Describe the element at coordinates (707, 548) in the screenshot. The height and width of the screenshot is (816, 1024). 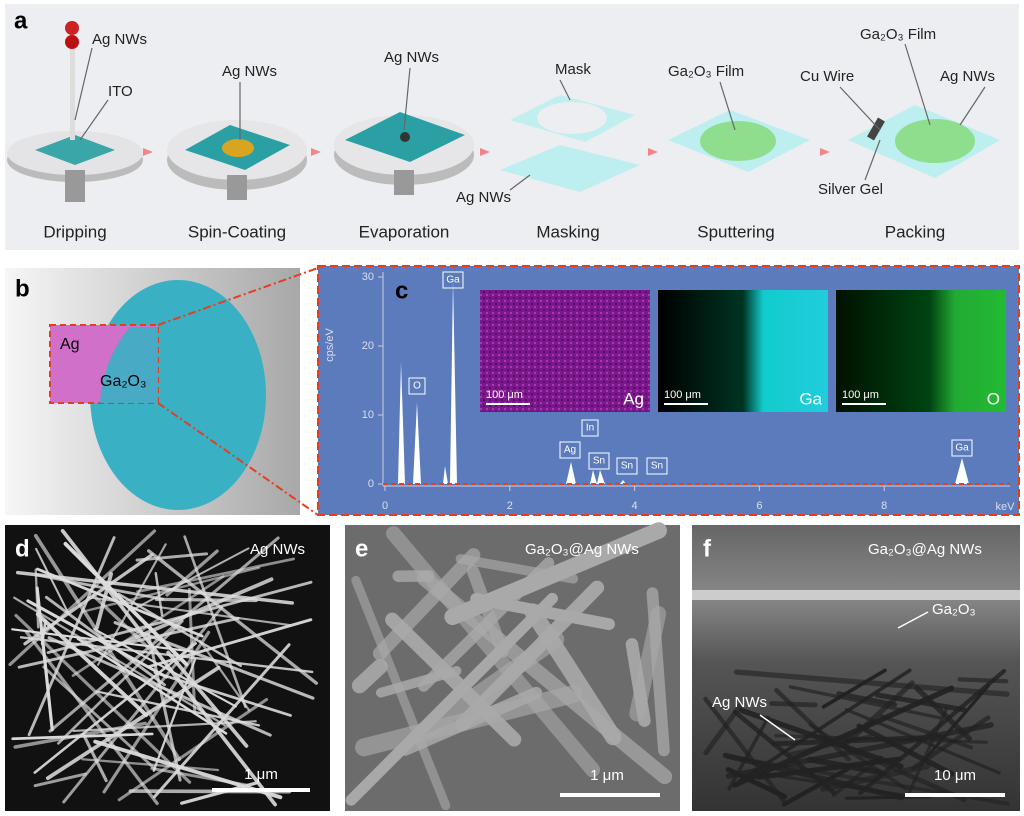
I see `panel-label: f` at that location.